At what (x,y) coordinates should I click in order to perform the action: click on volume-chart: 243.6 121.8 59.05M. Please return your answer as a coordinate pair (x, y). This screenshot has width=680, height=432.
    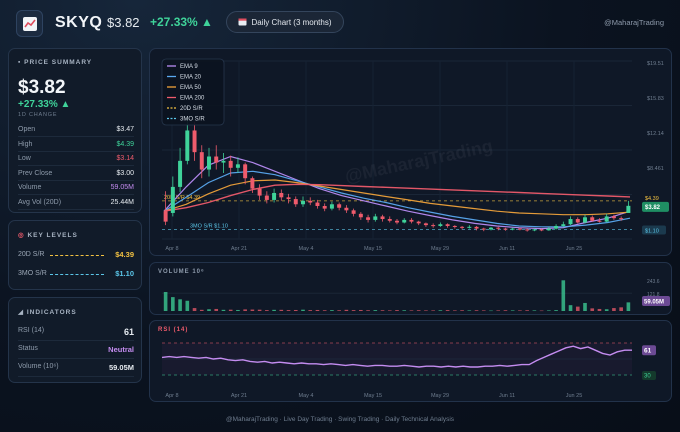
    Looking at the image, I should click on (411, 289).